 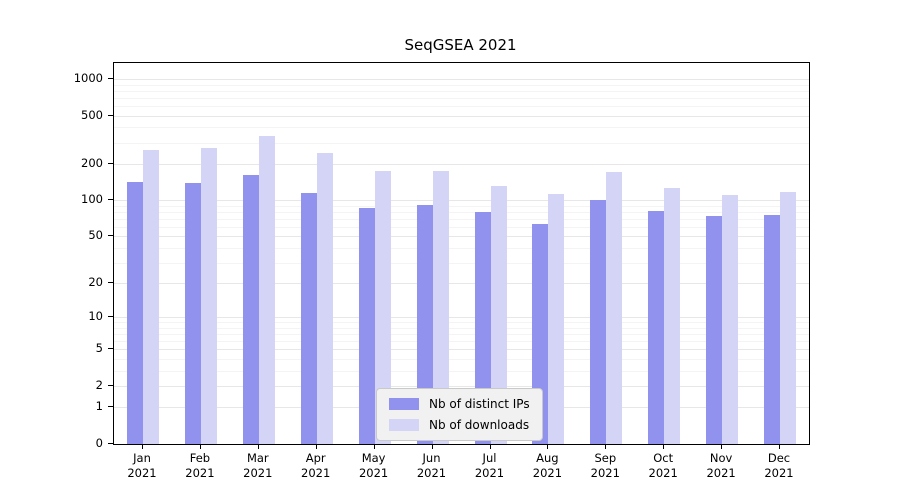 I want to click on bar-downloads-mar, so click(x=266, y=289).